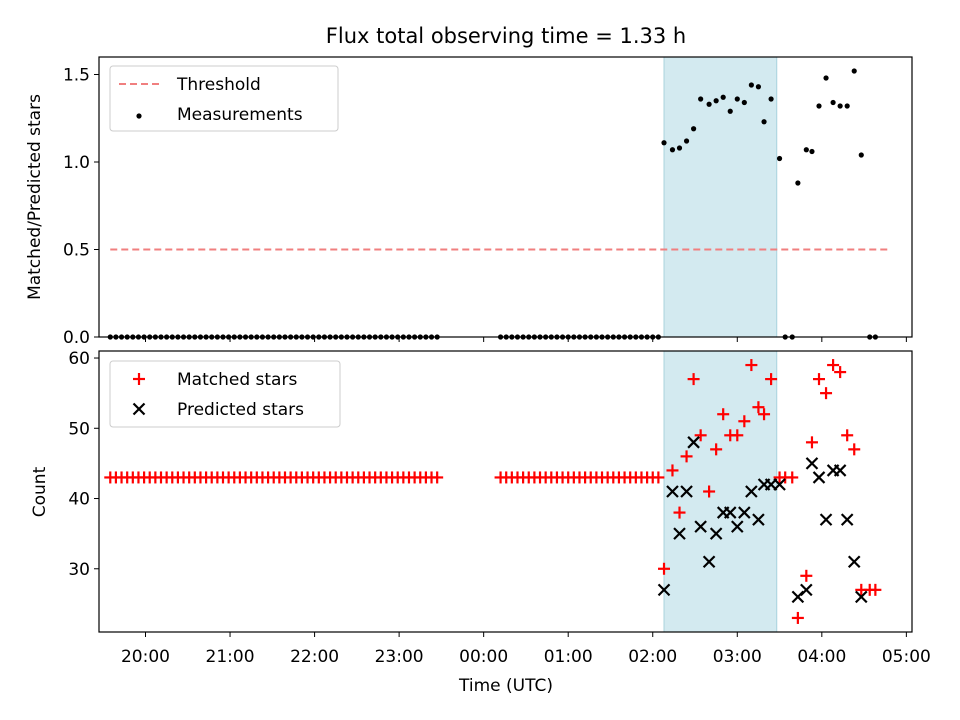  What do you see at coordinates (399, 657) in the screenshot?
I see `x-tick-label: 23:00` at bounding box center [399, 657].